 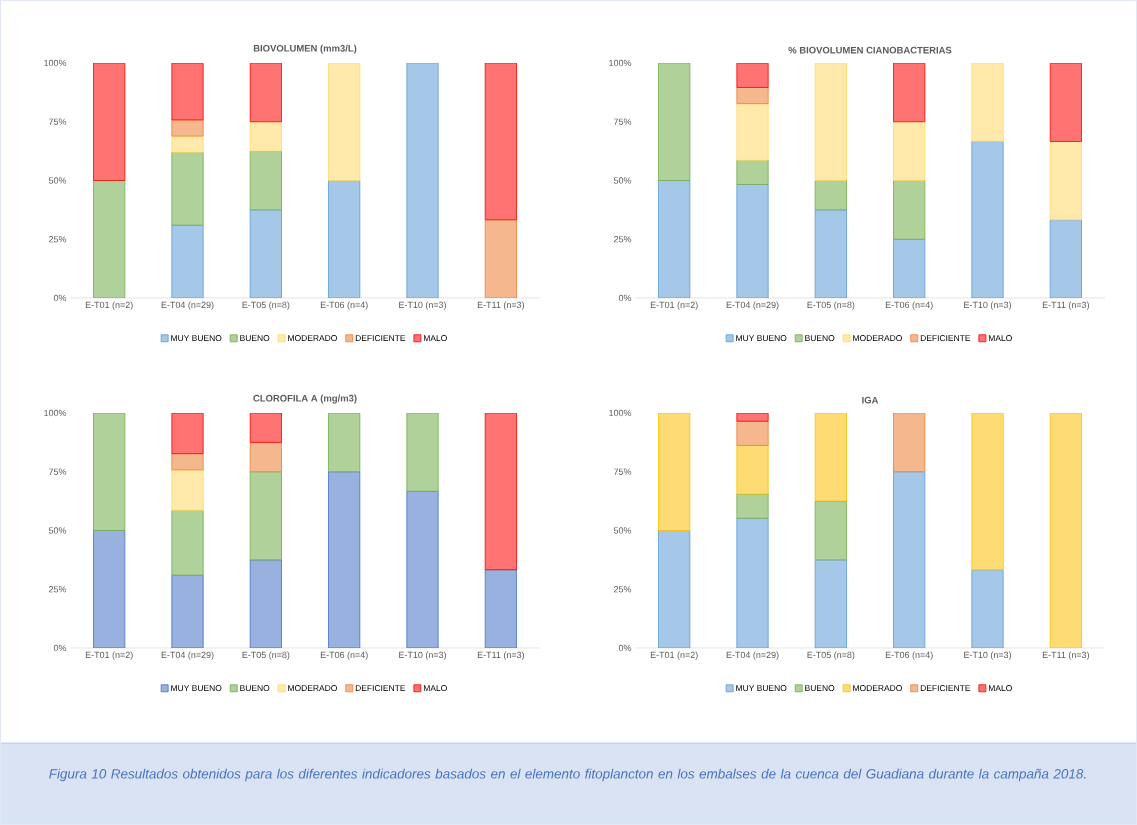 I want to click on chart-title: BIOVOLUMEN (mm3/L), so click(x=305, y=49).